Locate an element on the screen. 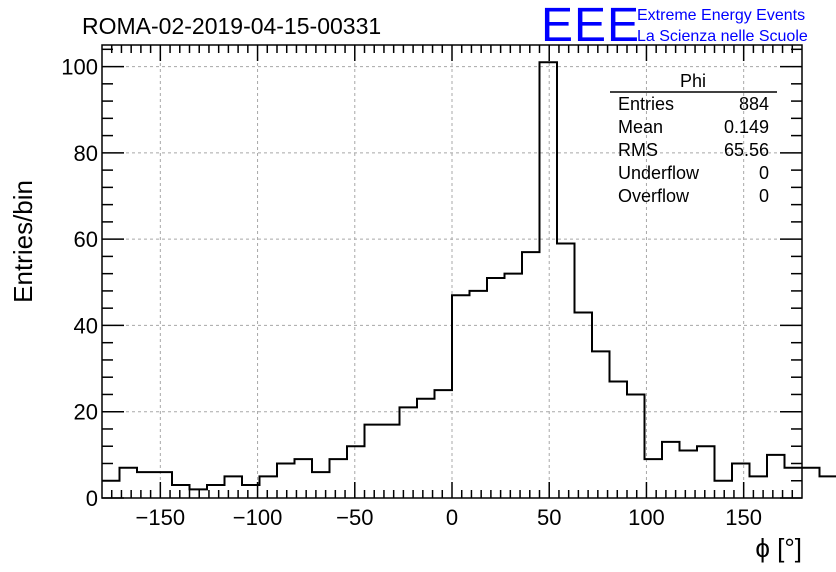  y-axis-label: Entries/bin is located at coordinates (23, 241).